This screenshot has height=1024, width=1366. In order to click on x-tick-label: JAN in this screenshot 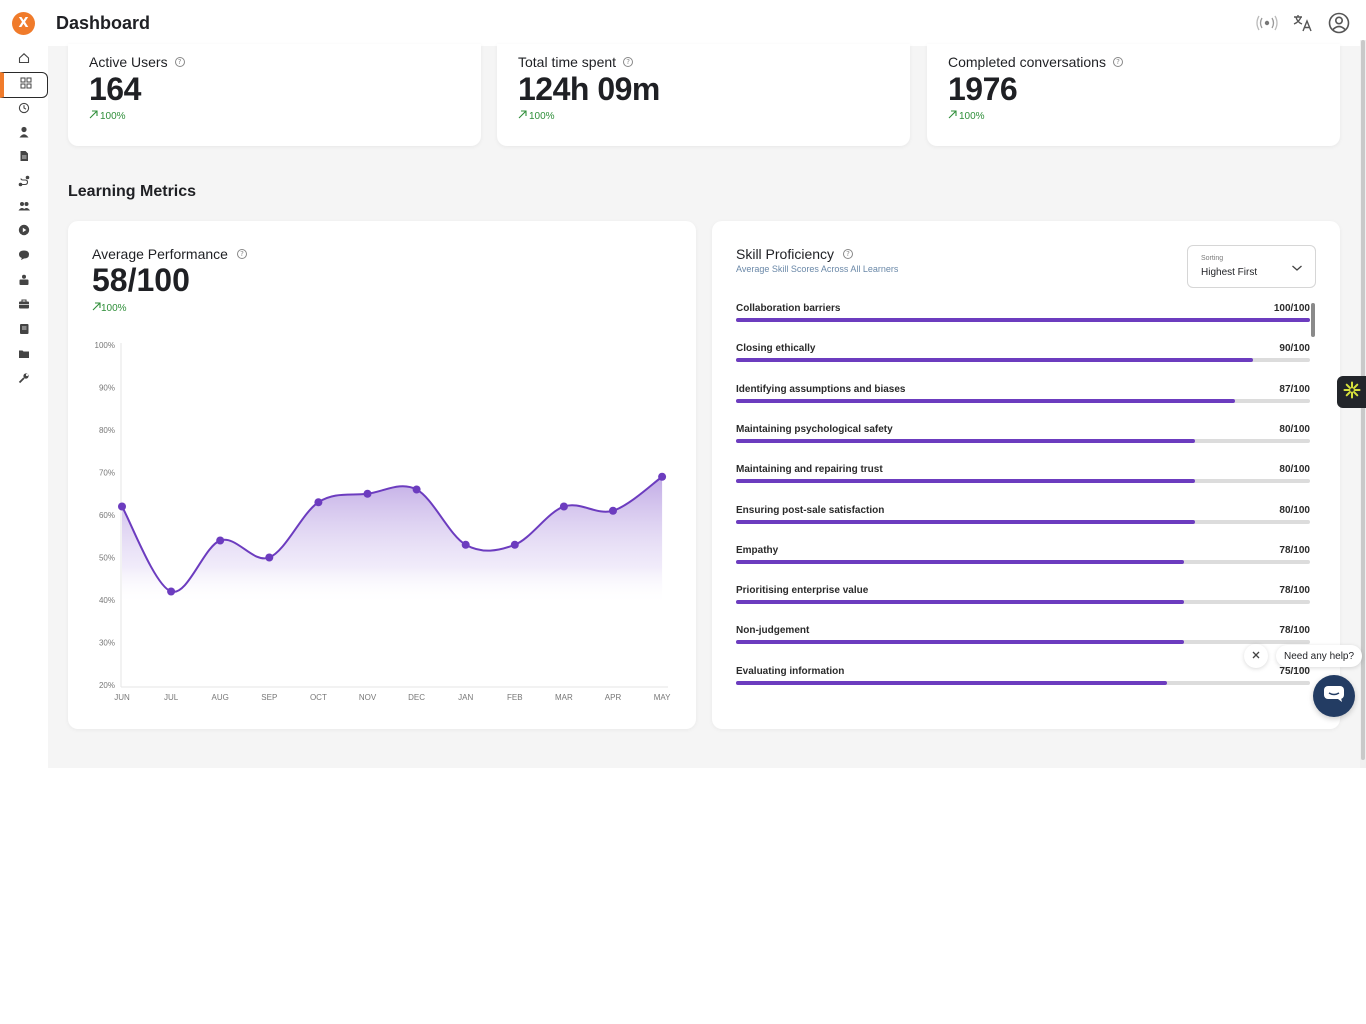, I will do `click(465, 697)`.